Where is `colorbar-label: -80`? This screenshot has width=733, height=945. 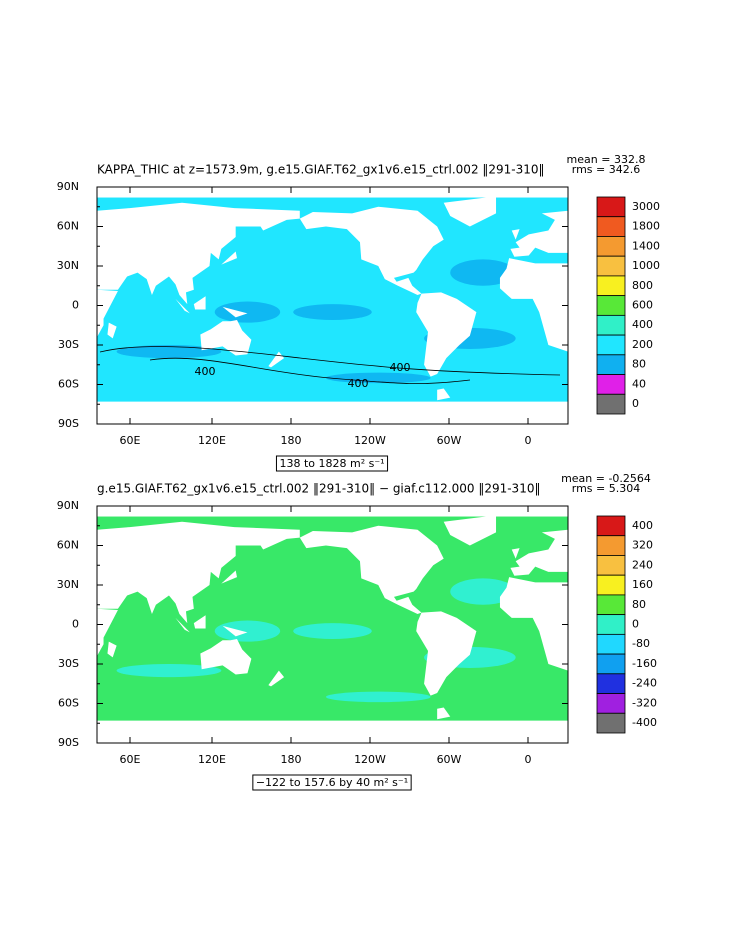 colorbar-label: -80 is located at coordinates (641, 643).